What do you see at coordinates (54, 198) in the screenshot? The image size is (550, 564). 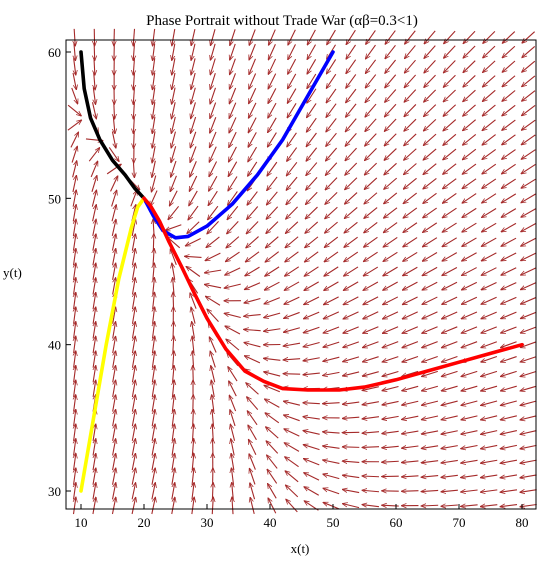 I see `y-tick-label: 50` at bounding box center [54, 198].